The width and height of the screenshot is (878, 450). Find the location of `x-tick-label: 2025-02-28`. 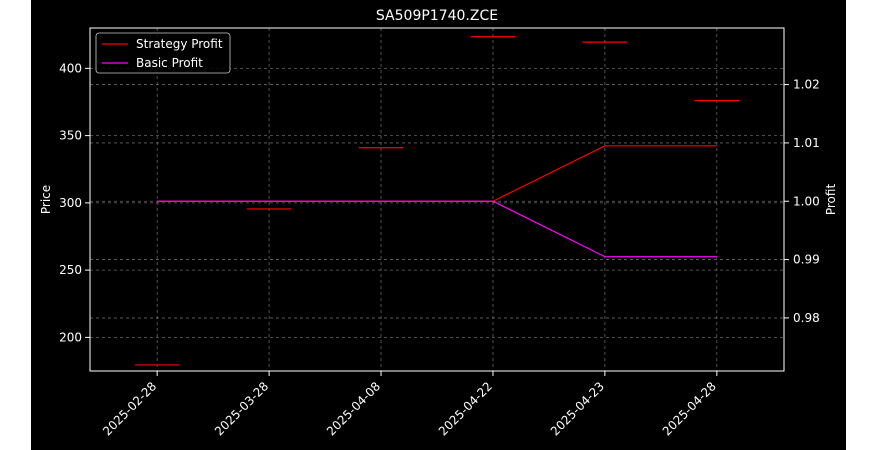

x-tick-label: 2025-02-28 is located at coordinates (129, 408).